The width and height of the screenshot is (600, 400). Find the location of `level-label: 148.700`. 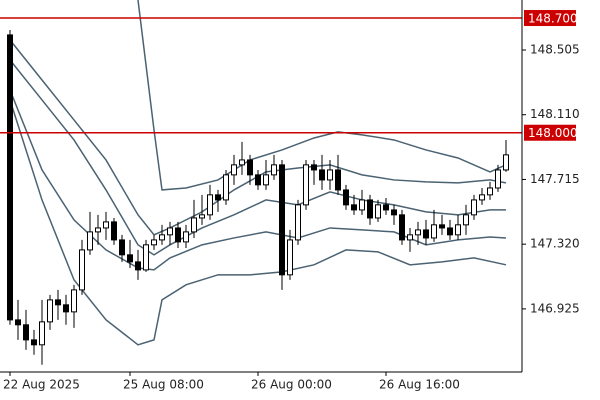

level-label: 148.700 is located at coordinates (553, 19).